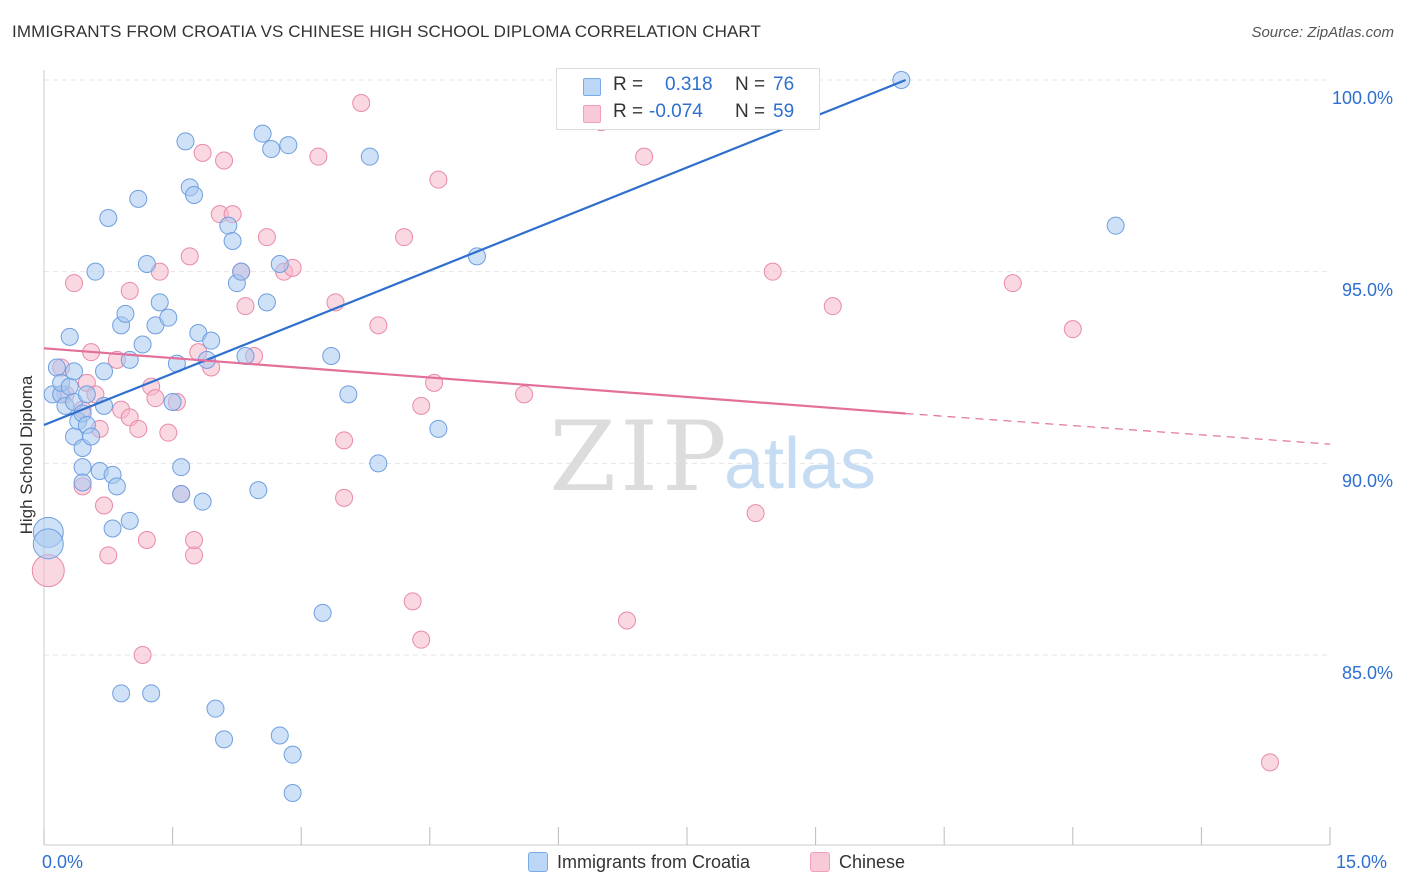 The width and height of the screenshot is (1406, 892). I want to click on legend-swatch-croatia, so click(592, 87).